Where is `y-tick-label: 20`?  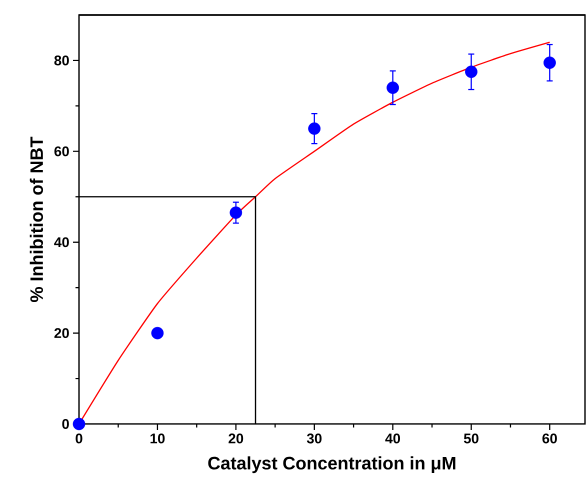
y-tick-label: 20 is located at coordinates (61, 333).